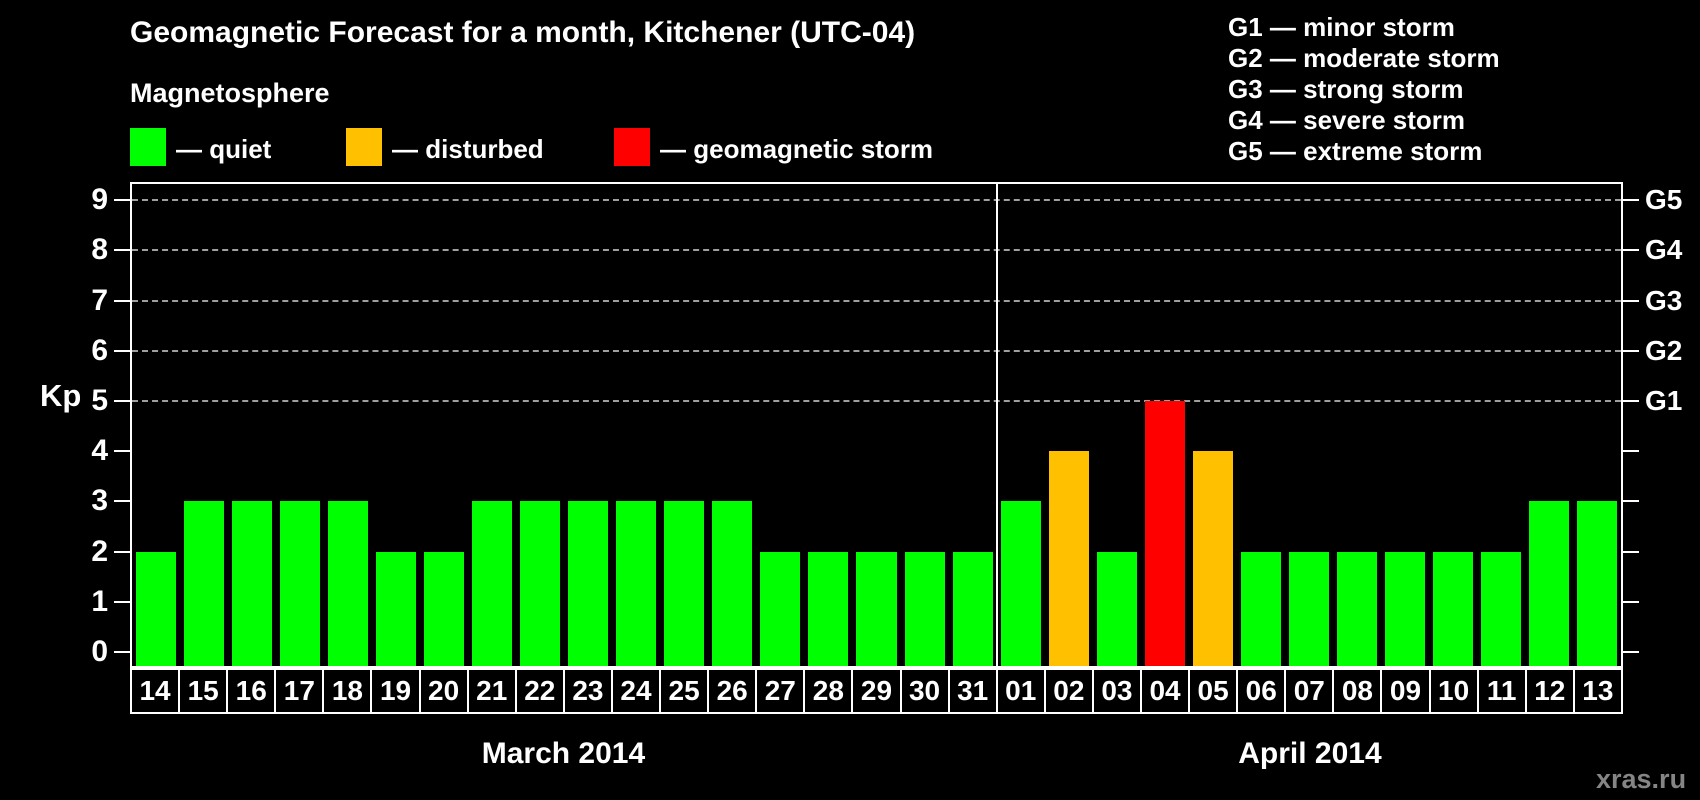 The height and width of the screenshot is (800, 1700). I want to click on watermark: xras.ru, so click(1641, 779).